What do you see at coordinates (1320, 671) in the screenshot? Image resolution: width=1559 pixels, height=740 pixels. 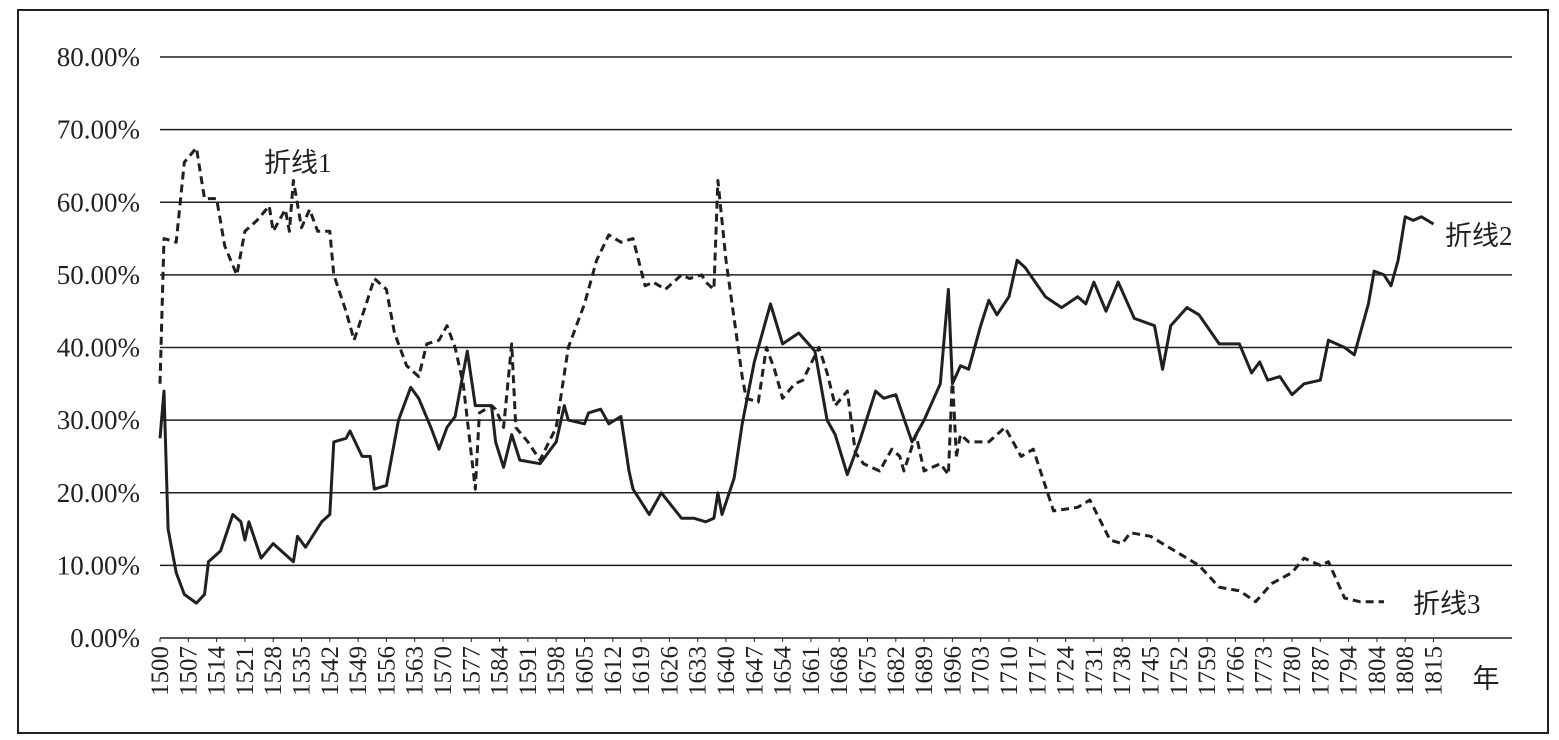 I see `x-tick-label: 1787` at bounding box center [1320, 671].